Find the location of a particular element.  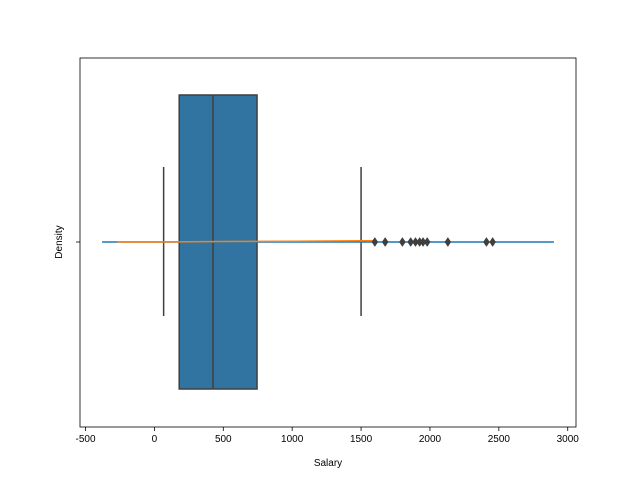

x-tick-label-0: -500 is located at coordinates (86, 439).